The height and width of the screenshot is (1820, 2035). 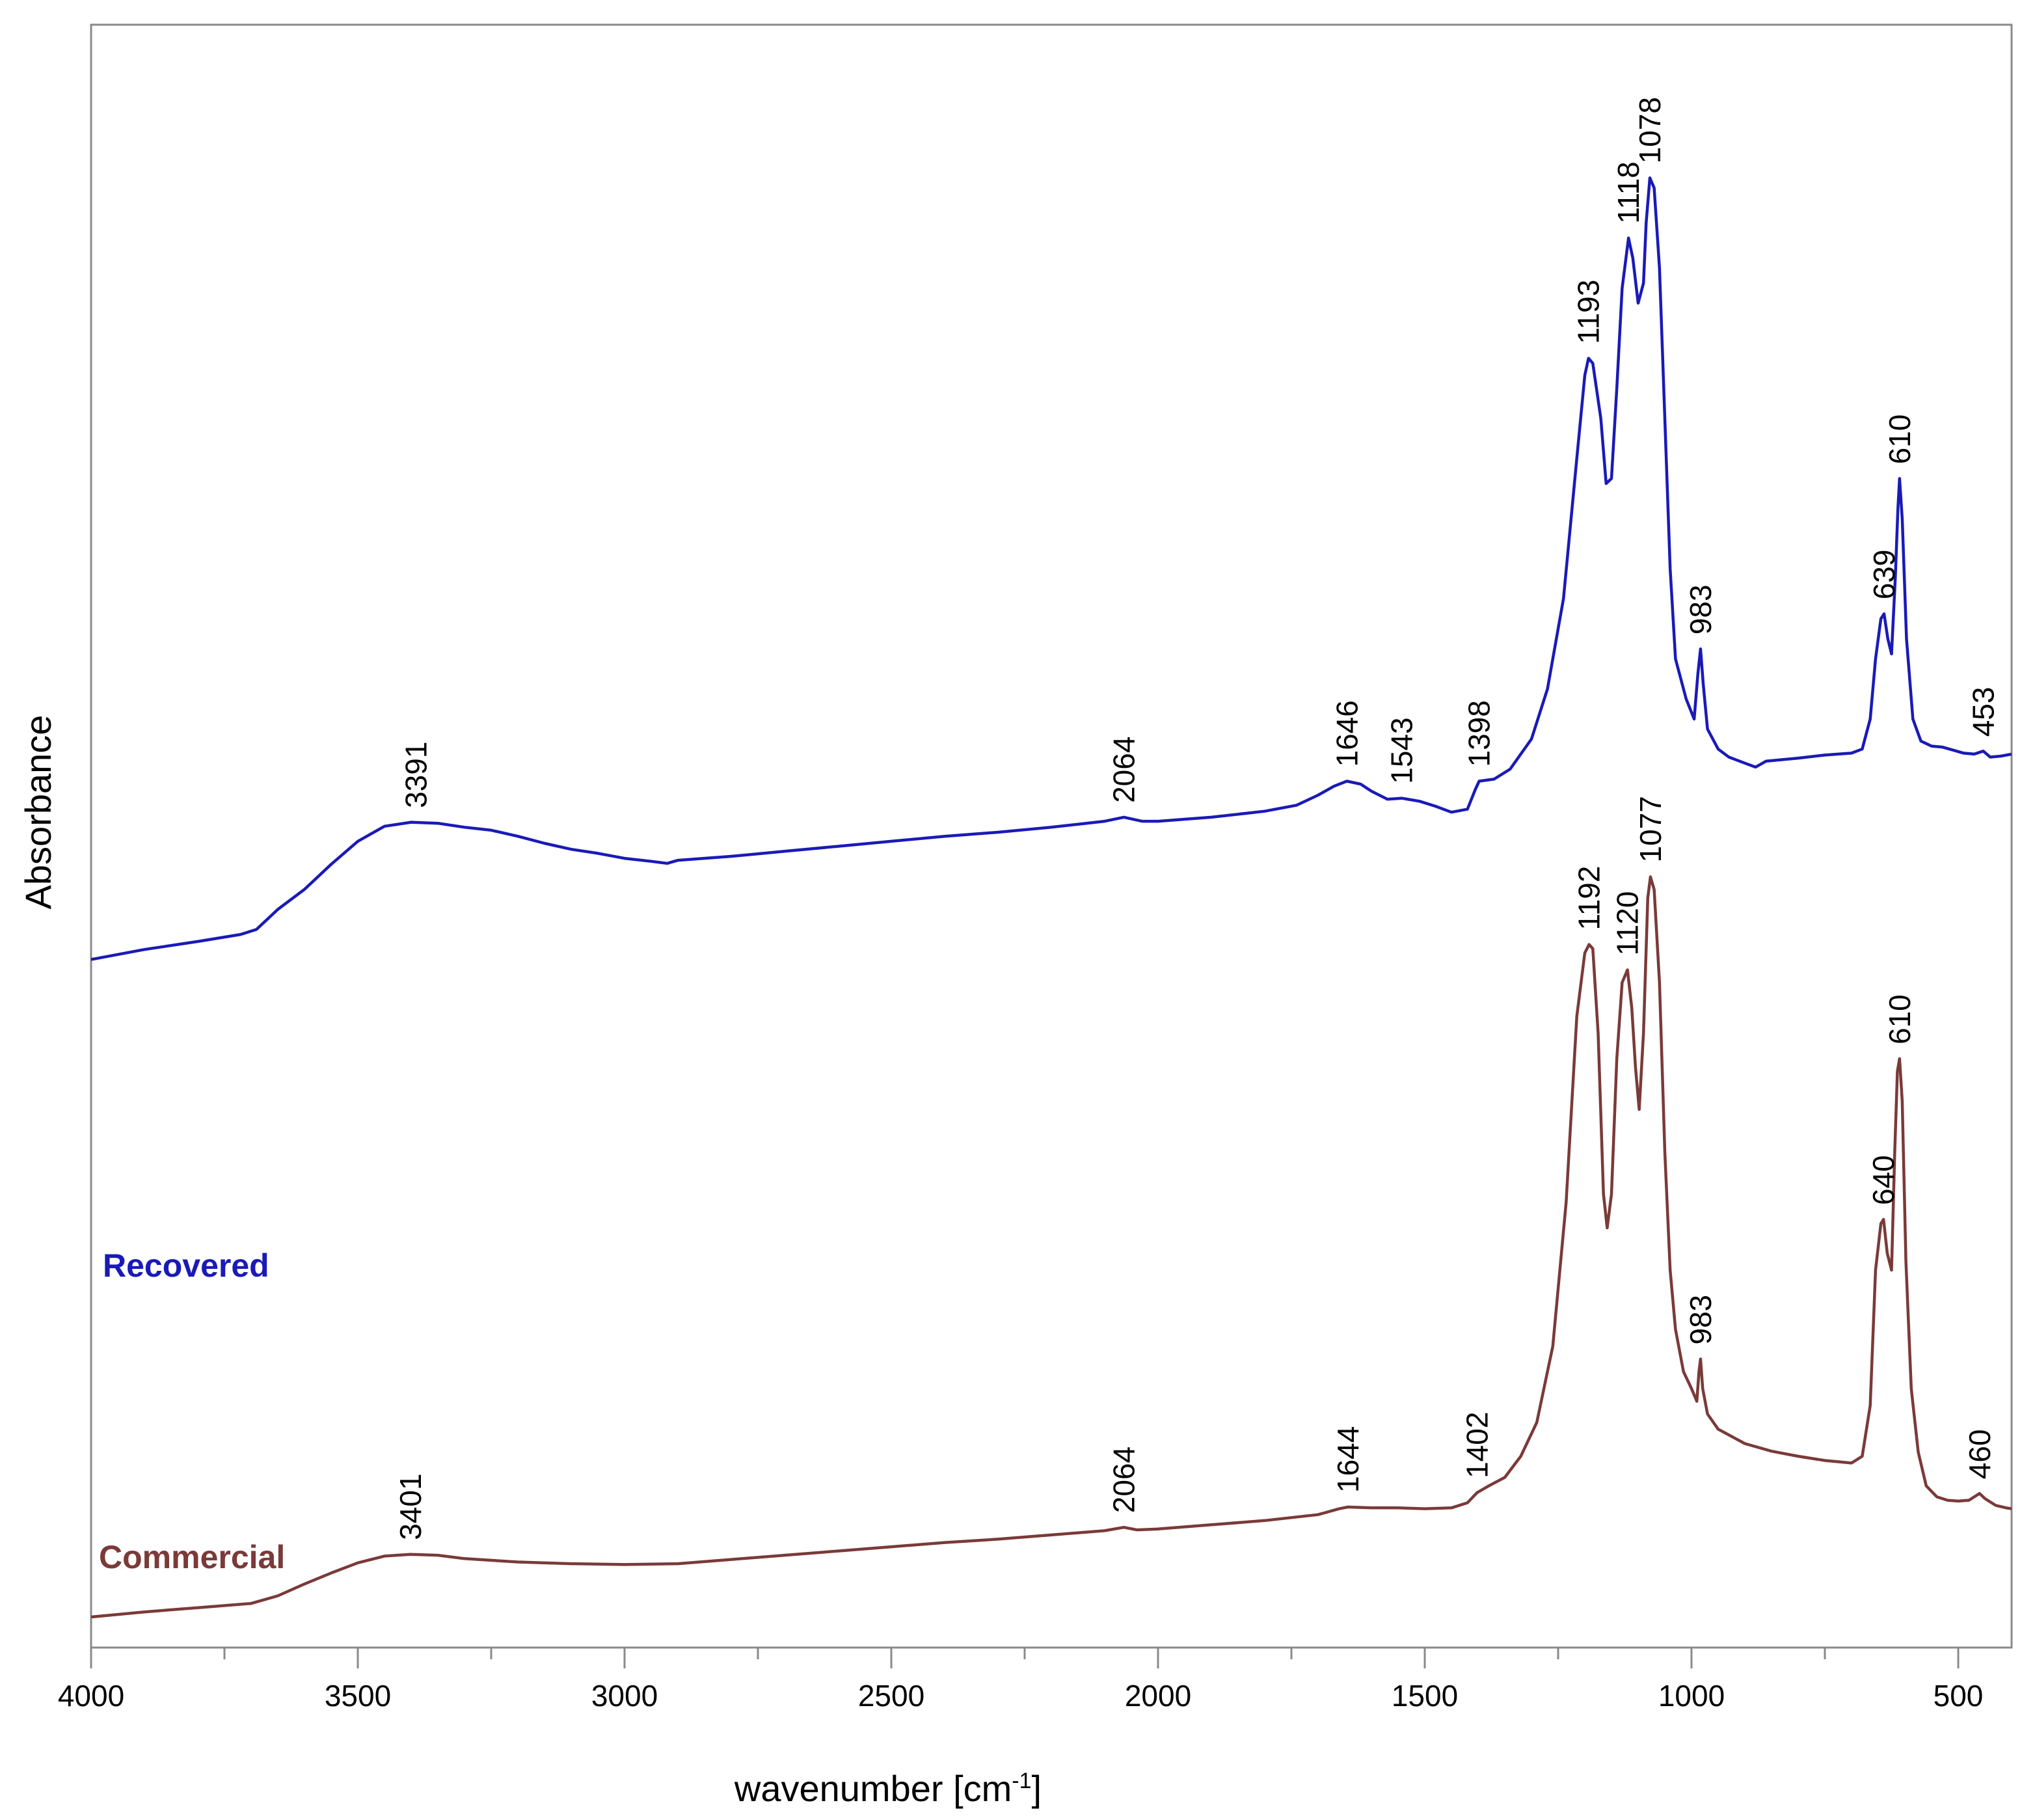 I want to click on x-tick-label: 2500, so click(x=891, y=1696).